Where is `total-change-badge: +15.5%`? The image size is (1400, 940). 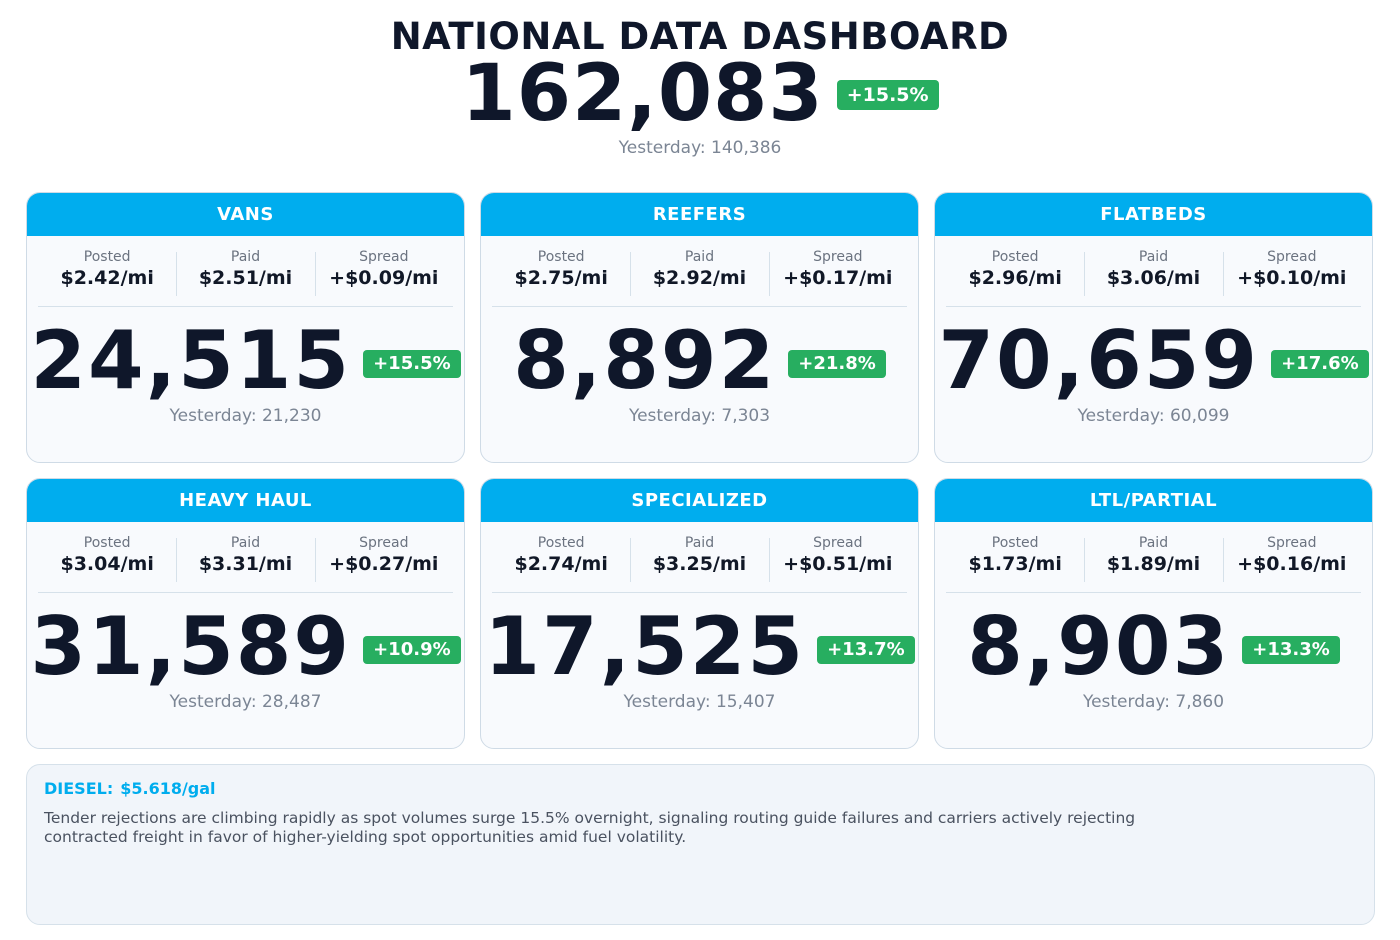 total-change-badge: +15.5% is located at coordinates (887, 95).